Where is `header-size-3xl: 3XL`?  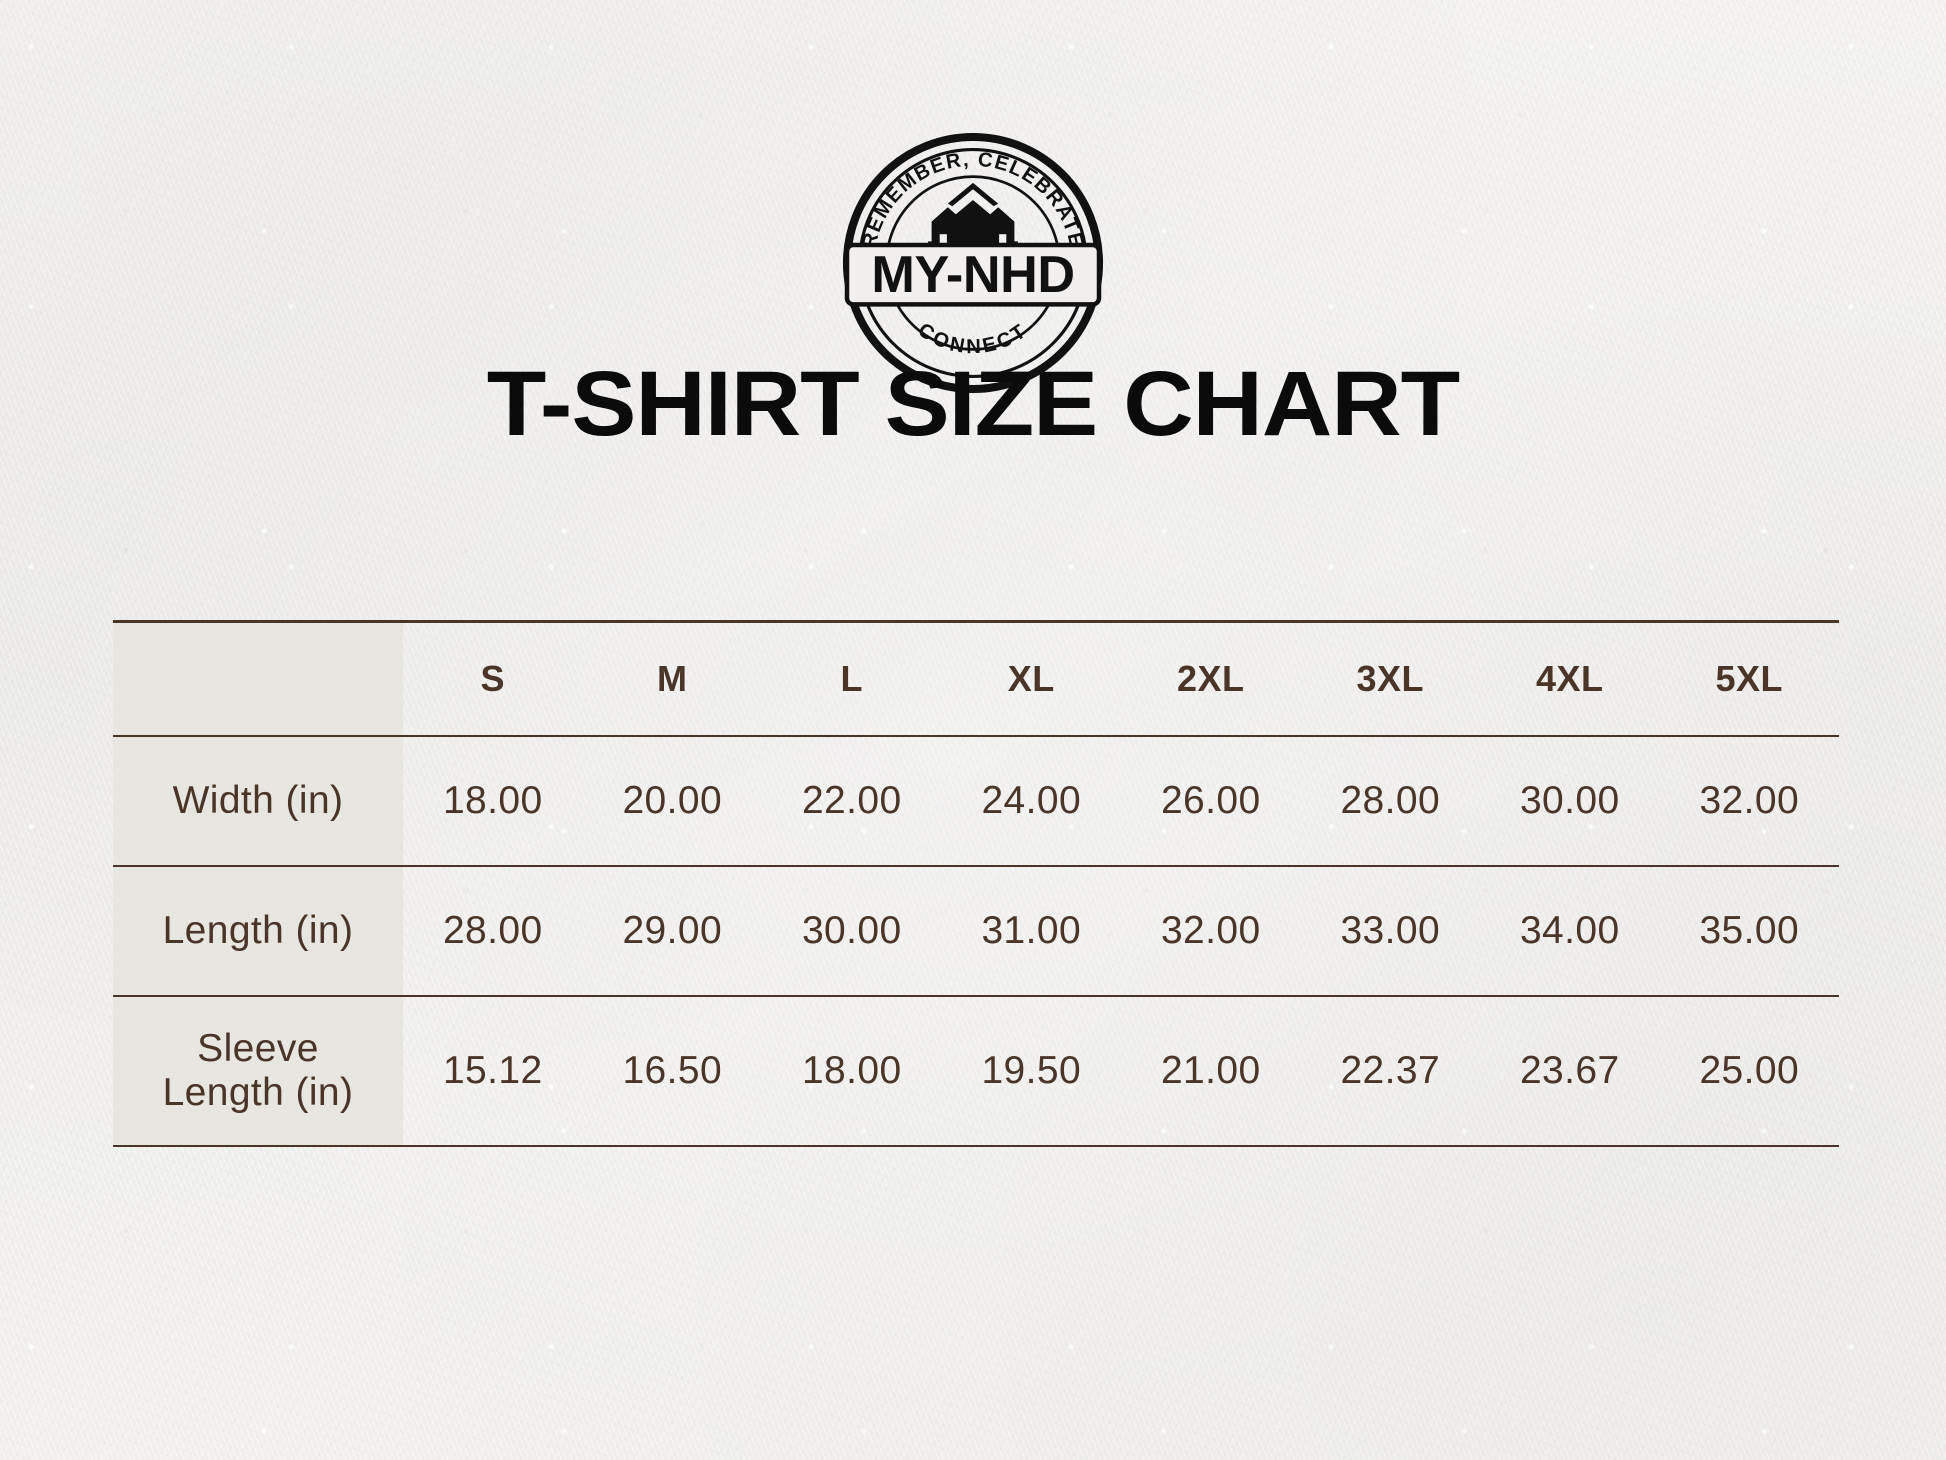
header-size-3xl: 3XL is located at coordinates (1390, 678).